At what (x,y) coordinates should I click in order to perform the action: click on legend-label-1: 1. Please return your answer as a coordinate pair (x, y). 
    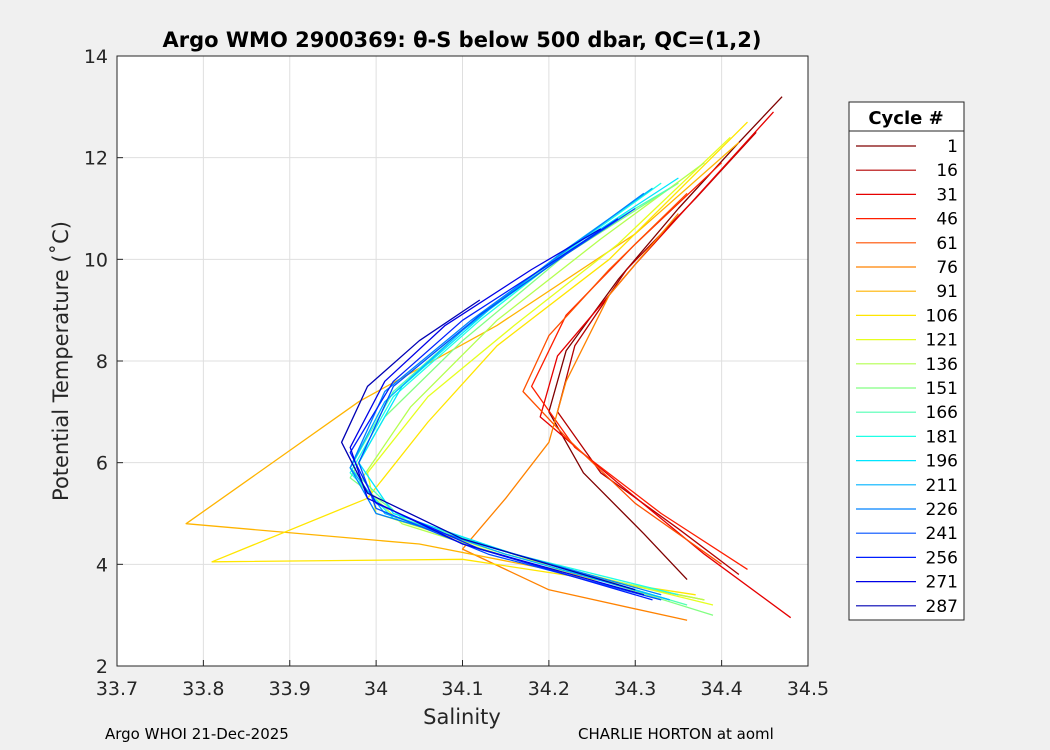
    Looking at the image, I should click on (952, 147).